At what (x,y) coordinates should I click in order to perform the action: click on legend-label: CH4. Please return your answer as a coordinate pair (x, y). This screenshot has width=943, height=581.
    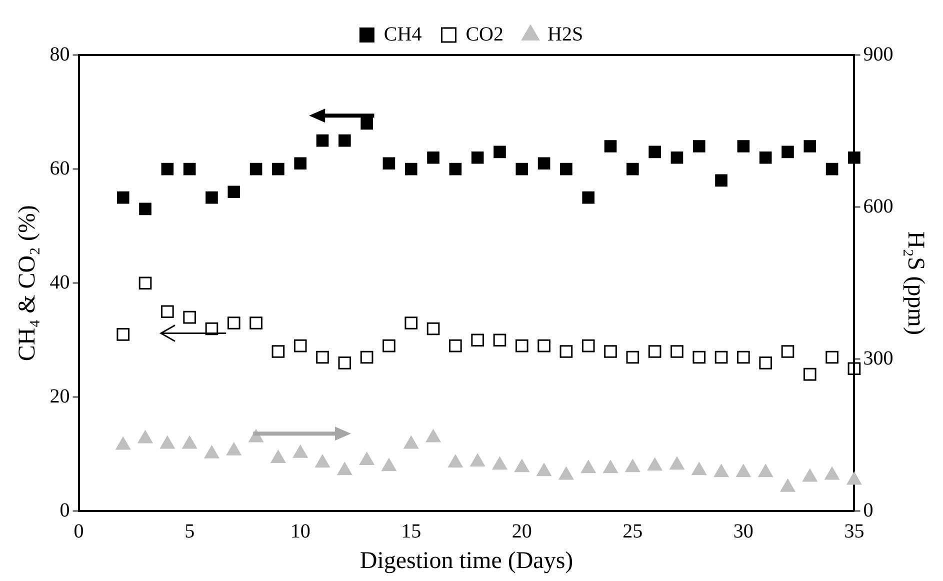
    Looking at the image, I should click on (403, 34).